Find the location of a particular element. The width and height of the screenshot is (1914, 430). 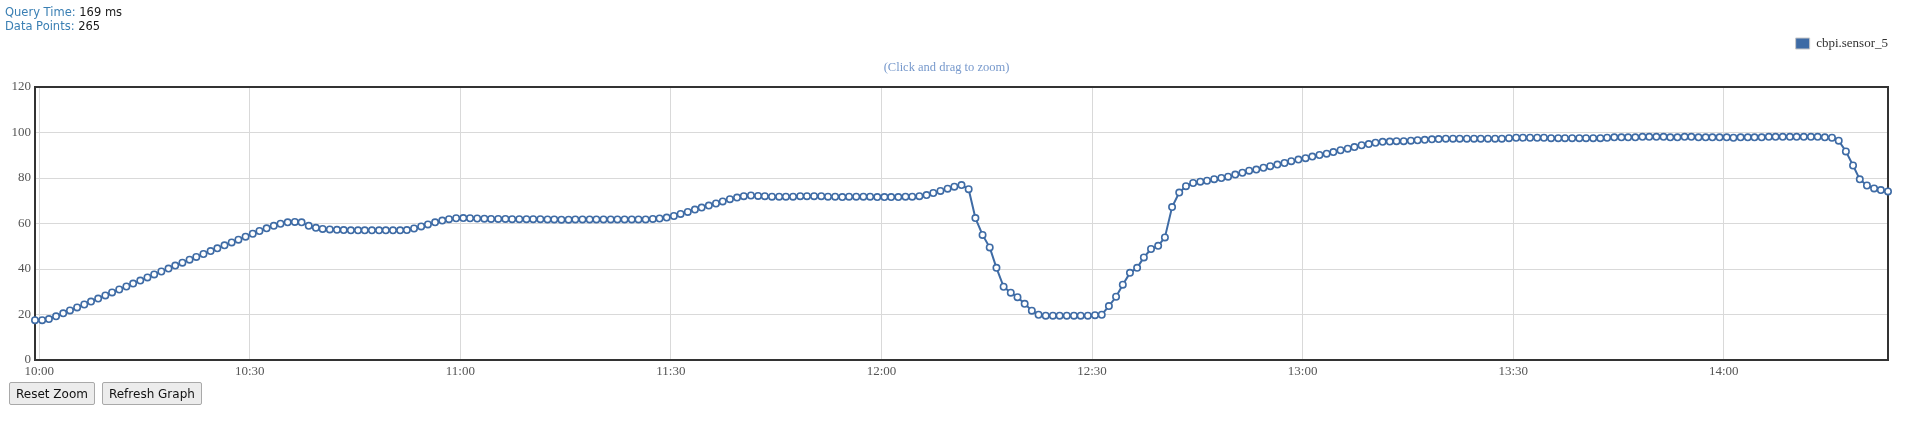

y-tick-label: 120 is located at coordinates (21, 86).